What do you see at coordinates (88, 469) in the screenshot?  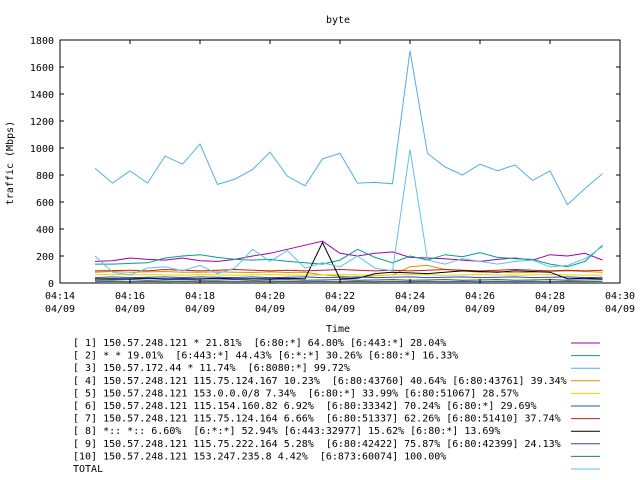 I see `legend-label: TOTAL` at bounding box center [88, 469].